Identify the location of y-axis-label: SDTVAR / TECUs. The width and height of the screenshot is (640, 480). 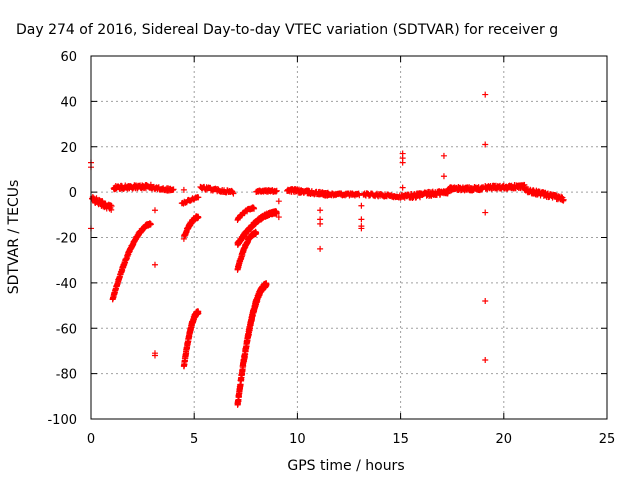
(14, 237).